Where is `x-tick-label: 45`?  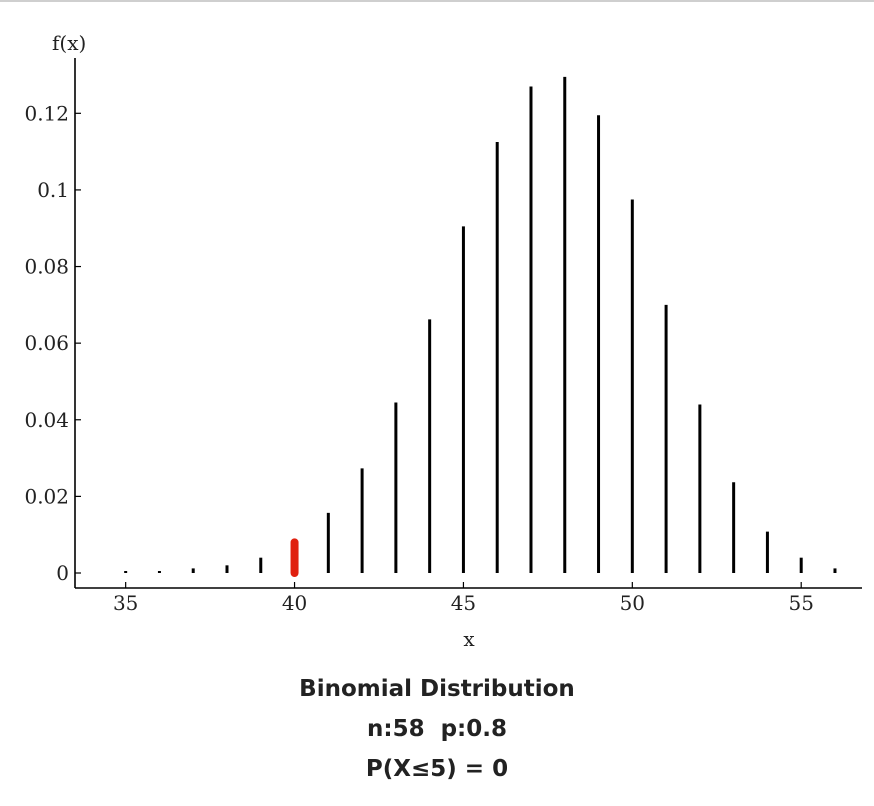
x-tick-label: 45 is located at coordinates (463, 603).